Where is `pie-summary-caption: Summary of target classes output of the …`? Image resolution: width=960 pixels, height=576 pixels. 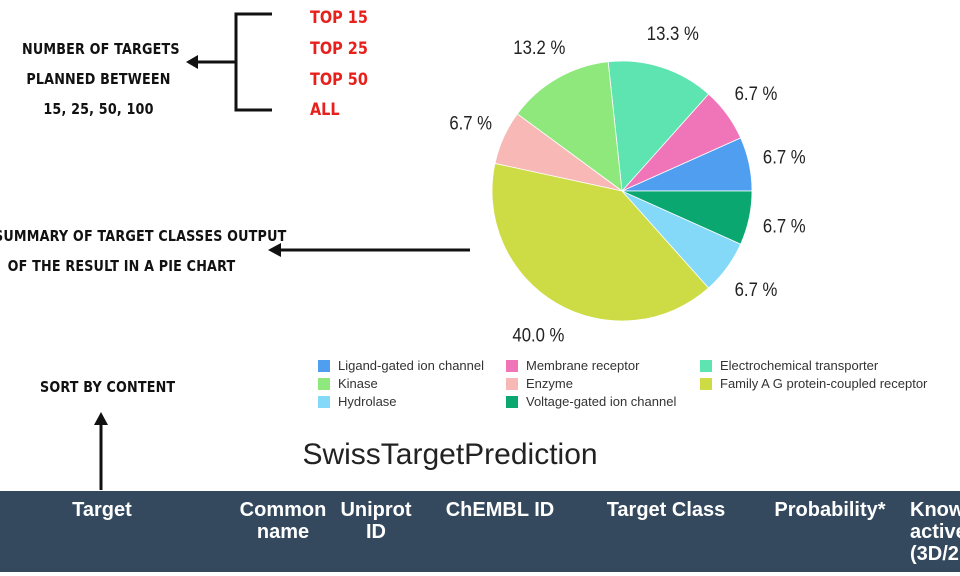
pie-summary-caption: Summary of target classes output of the … is located at coordinates (143, 251).